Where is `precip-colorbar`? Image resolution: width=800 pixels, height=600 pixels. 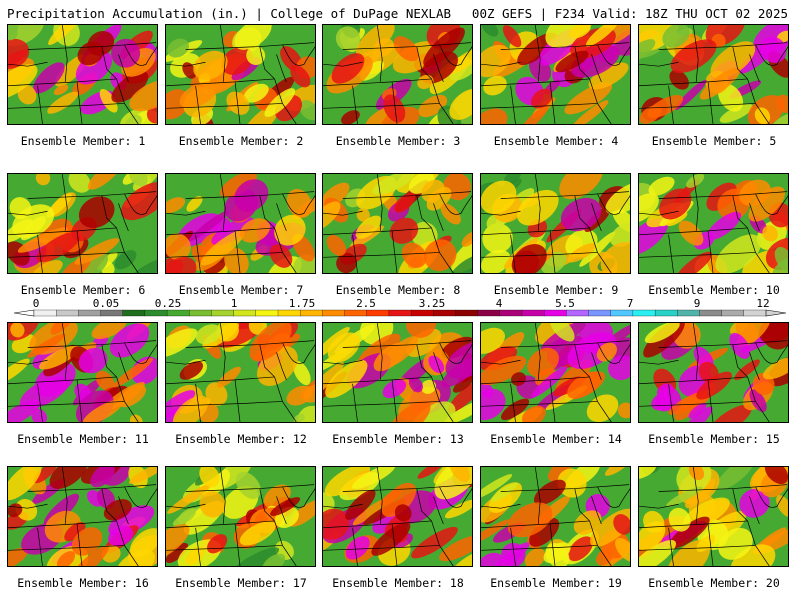 precip-colorbar is located at coordinates (400, 313).